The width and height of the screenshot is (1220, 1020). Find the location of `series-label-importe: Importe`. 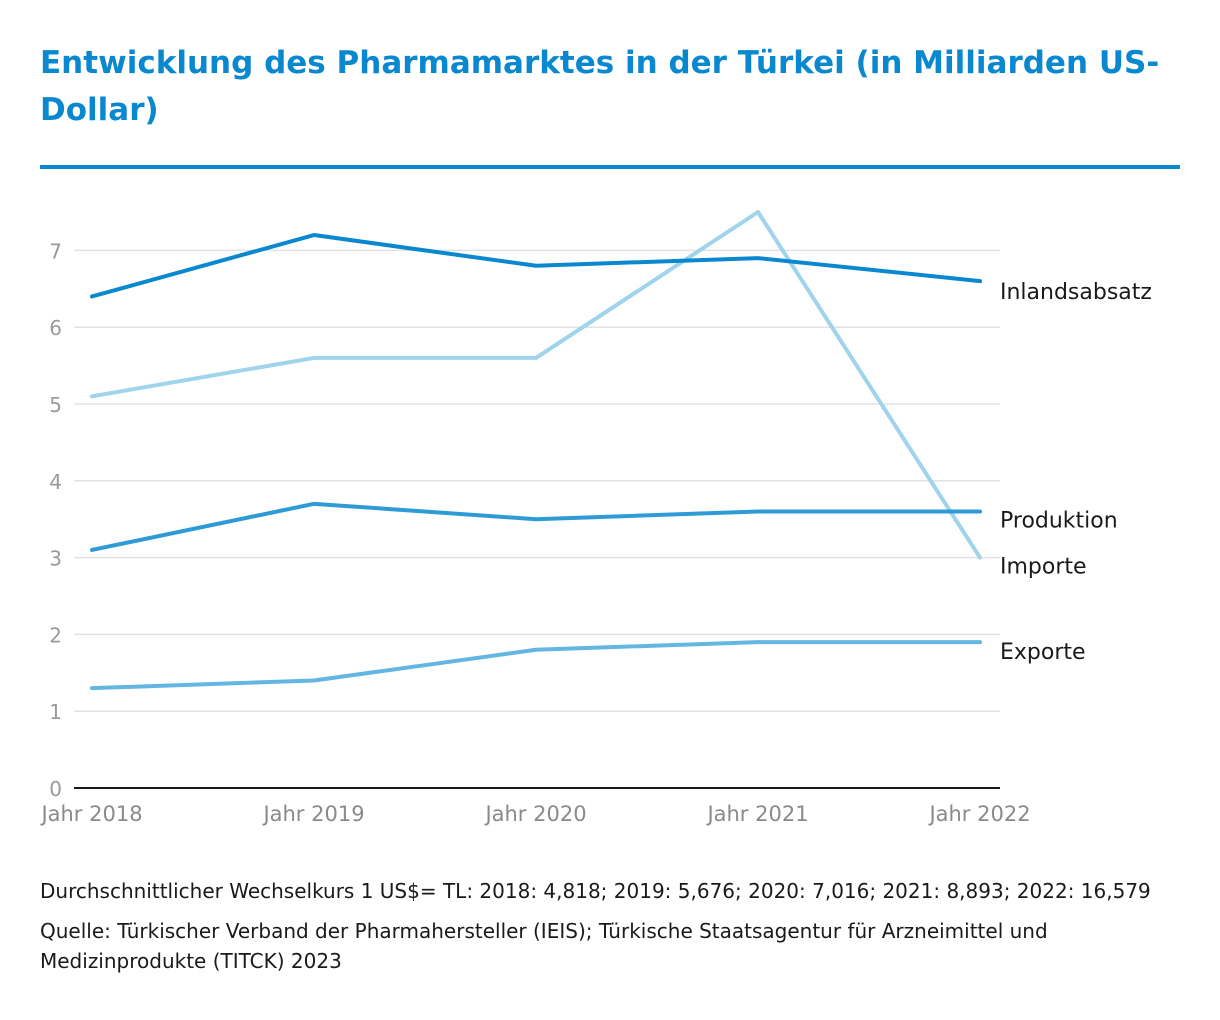

series-label-importe: Importe is located at coordinates (1043, 567).